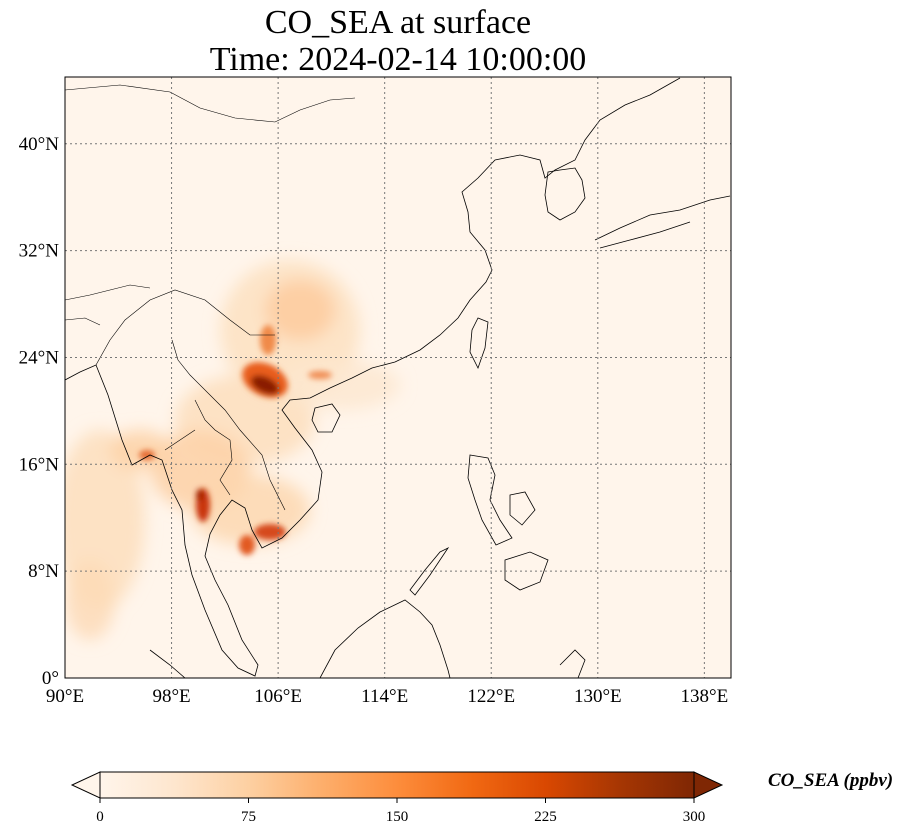 The height and width of the screenshot is (836, 916). What do you see at coordinates (384, 696) in the screenshot?
I see `lon-tick-label: 114°E` at bounding box center [384, 696].